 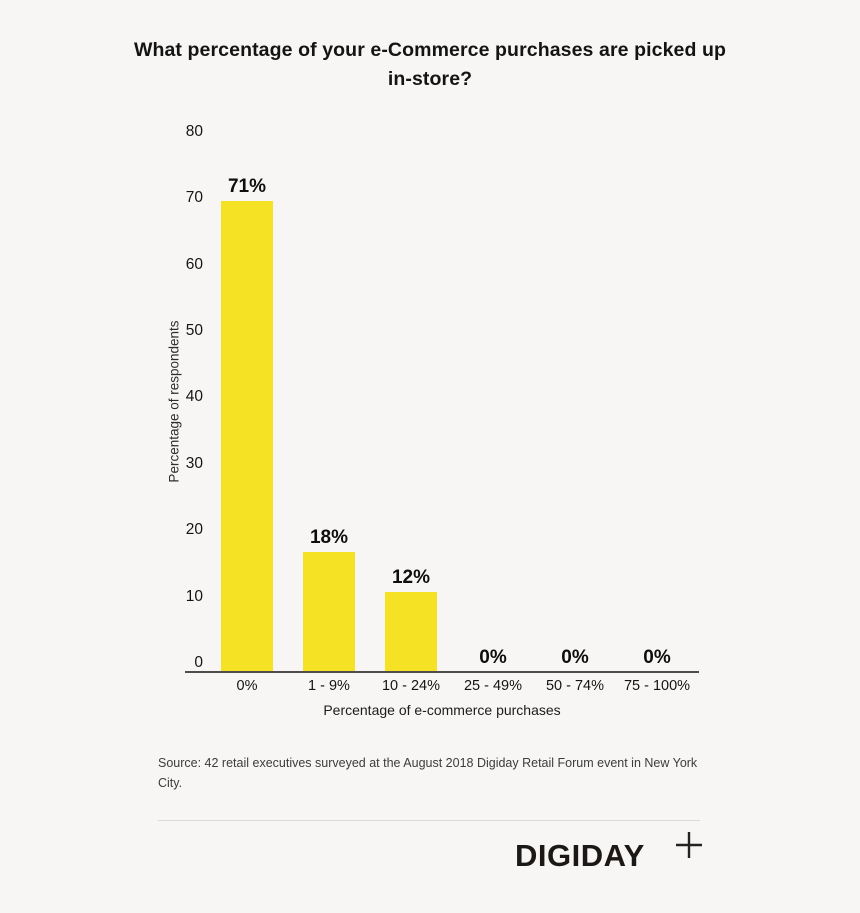 What do you see at coordinates (411, 577) in the screenshot?
I see `bar-value-label: 12%` at bounding box center [411, 577].